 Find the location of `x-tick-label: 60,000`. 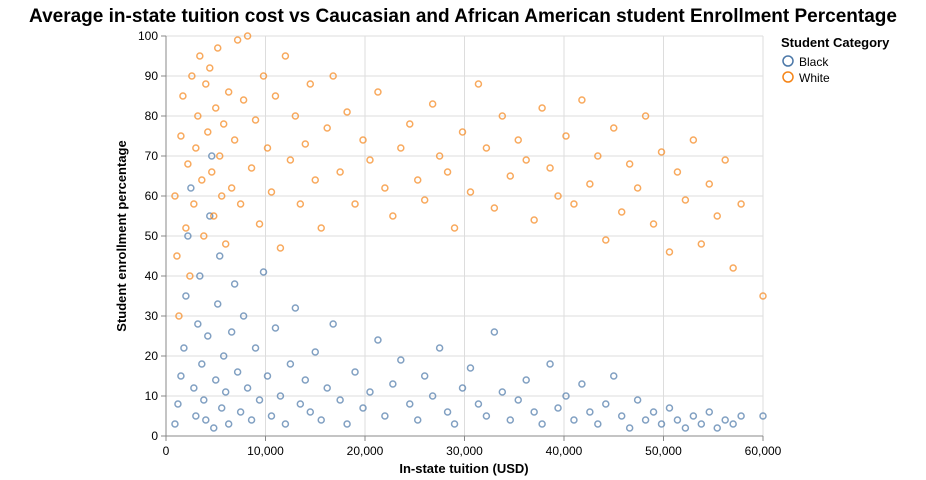

x-tick-label: 60,000 is located at coordinates (763, 451).